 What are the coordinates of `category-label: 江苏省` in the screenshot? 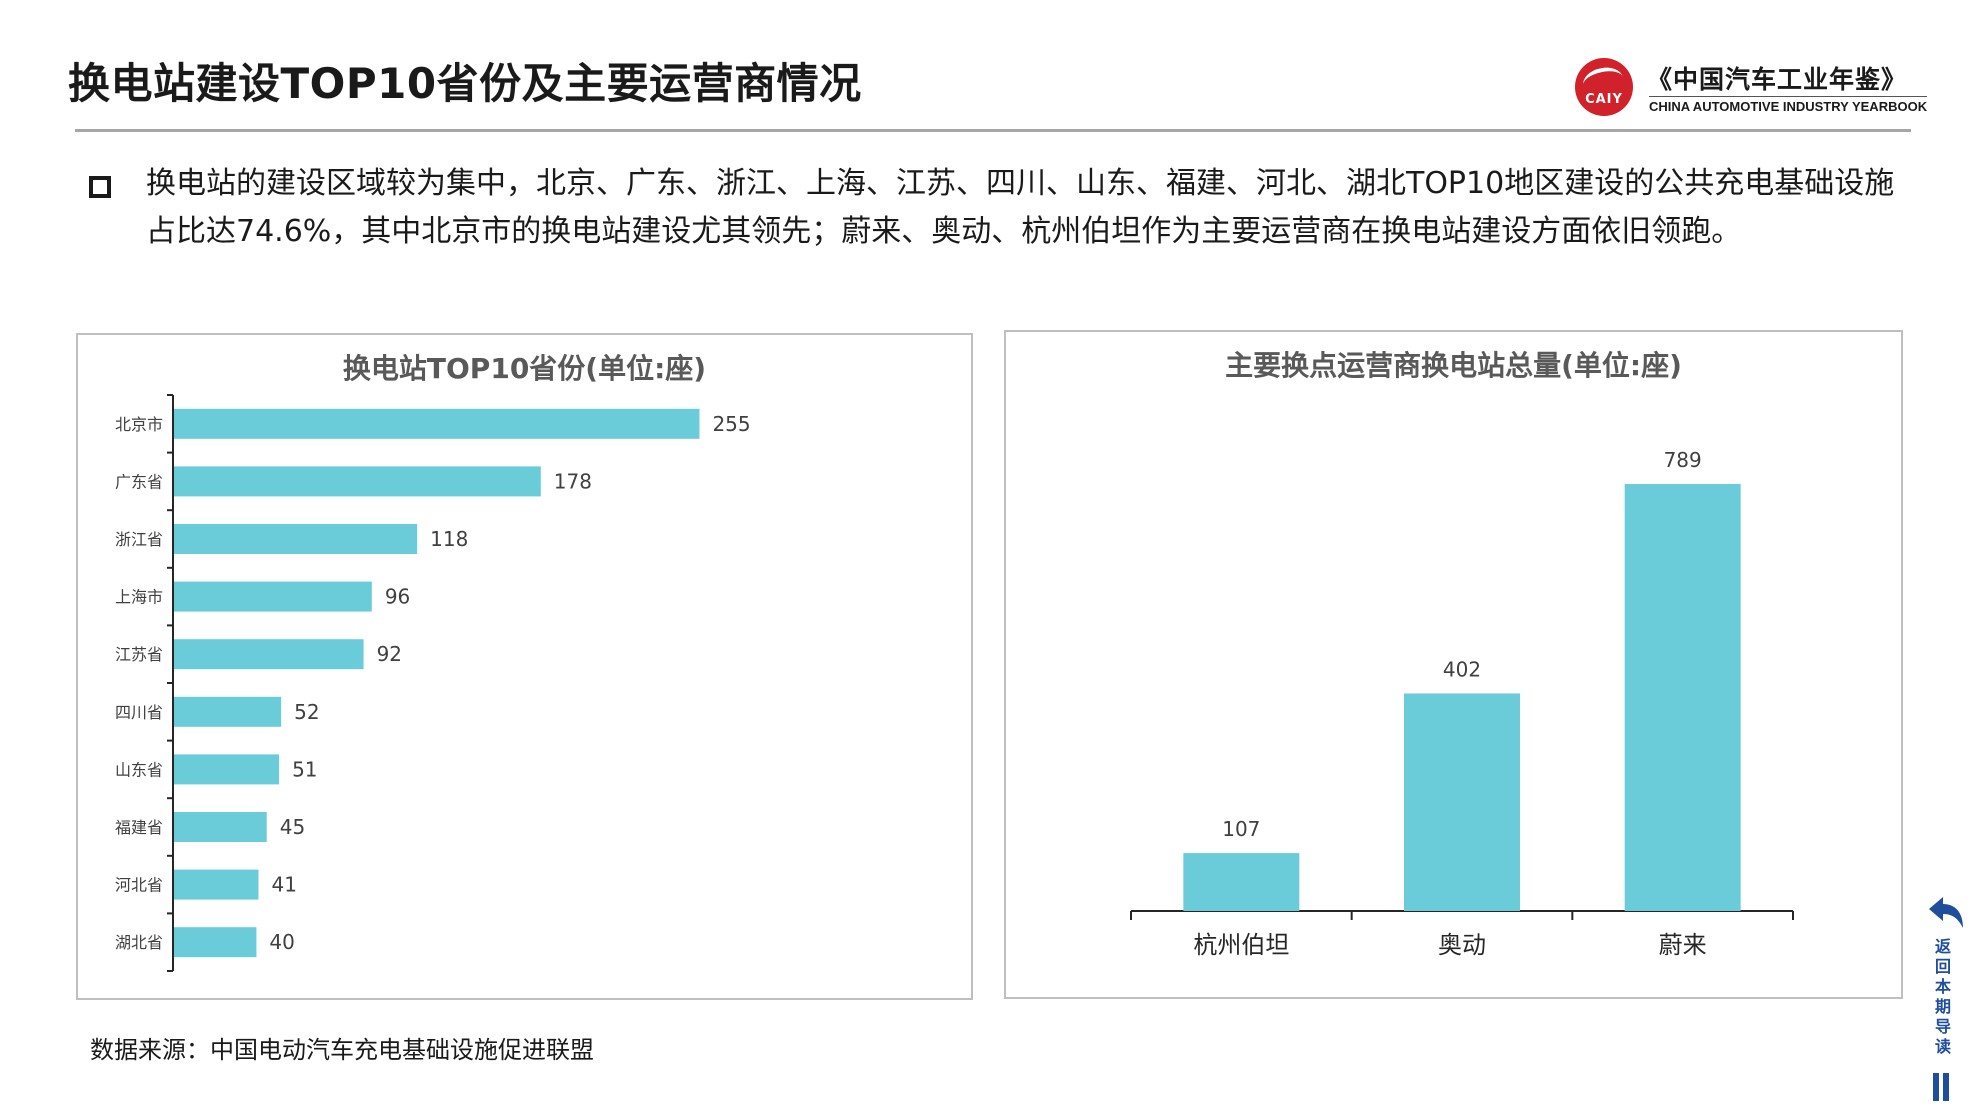 It's located at (139, 654).